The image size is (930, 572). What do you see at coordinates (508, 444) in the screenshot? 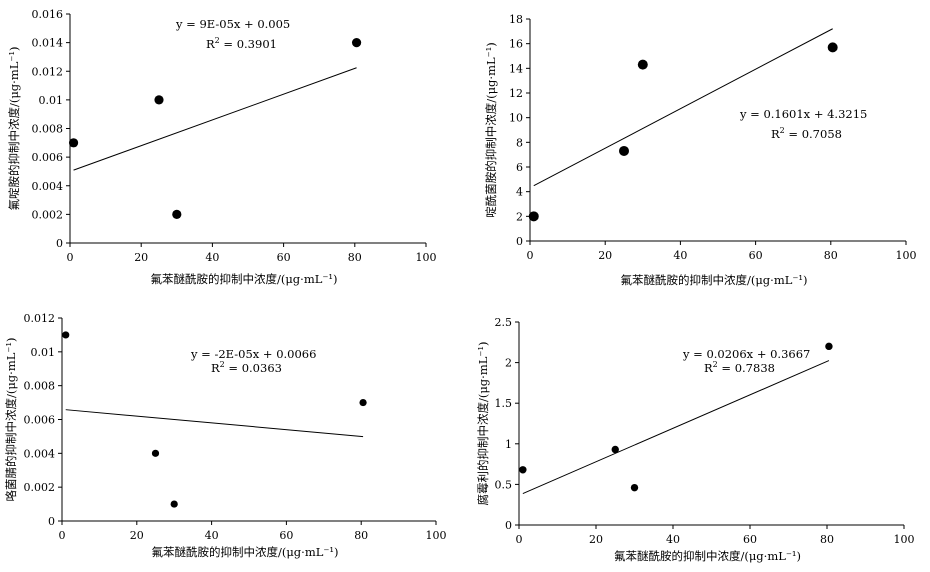
I see `y-tick-label: 1` at bounding box center [508, 444].